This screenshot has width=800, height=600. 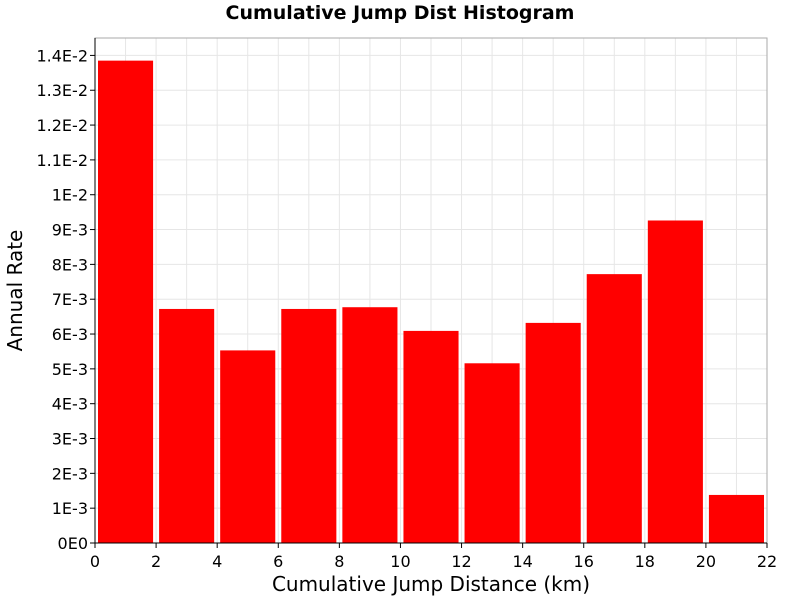 I want to click on y-tick-label: 1.3E-2, so click(x=62, y=90).